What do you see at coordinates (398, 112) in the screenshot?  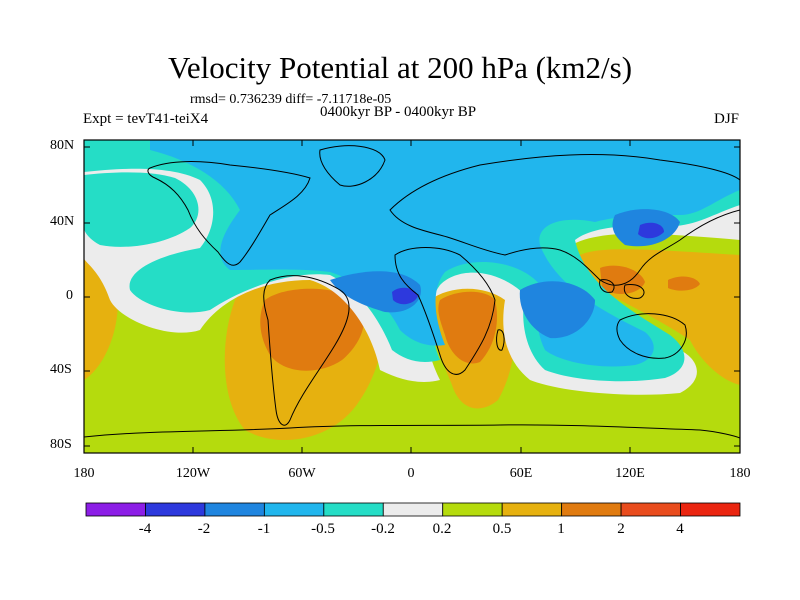 I see `period-label: 0400kyr BP - 0400kyr BP` at bounding box center [398, 112].